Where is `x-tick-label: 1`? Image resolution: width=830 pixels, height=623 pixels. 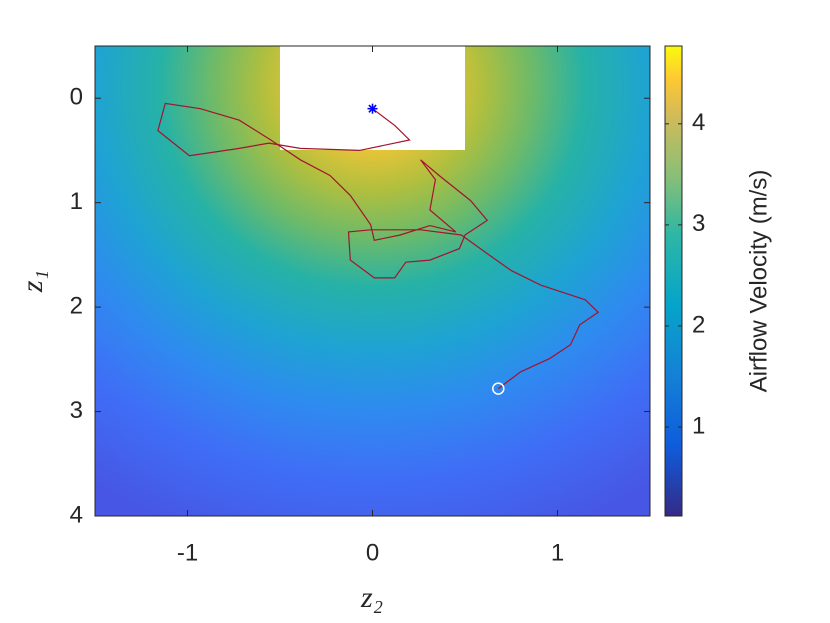 x-tick-label: 1 is located at coordinates (557, 552).